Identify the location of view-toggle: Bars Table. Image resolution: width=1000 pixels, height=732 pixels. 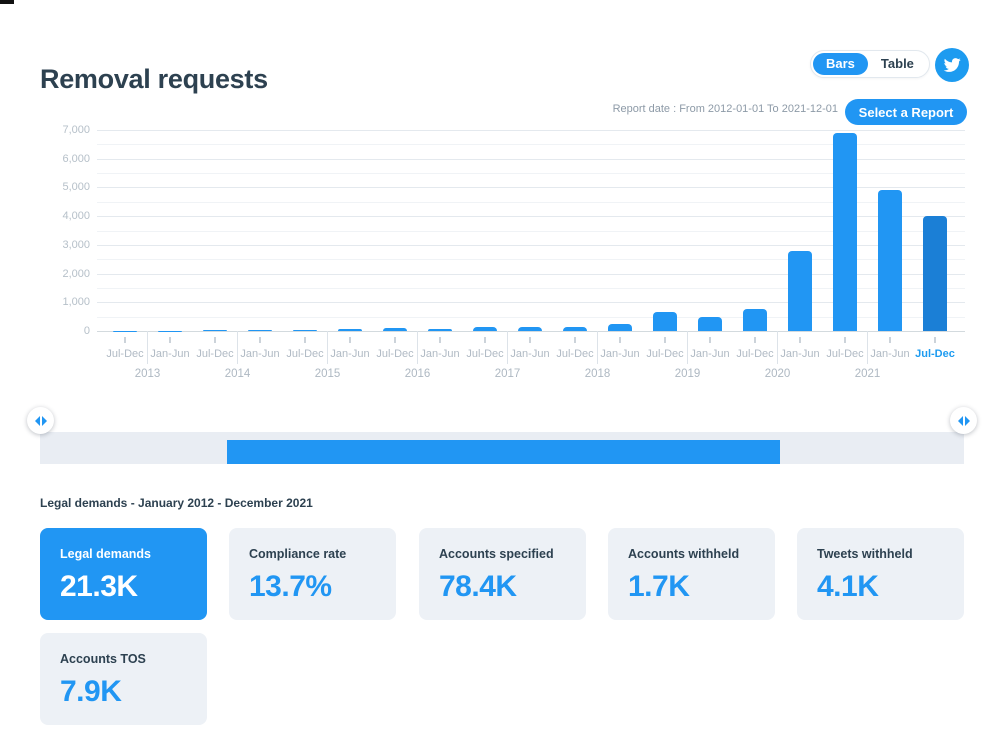
(870, 64).